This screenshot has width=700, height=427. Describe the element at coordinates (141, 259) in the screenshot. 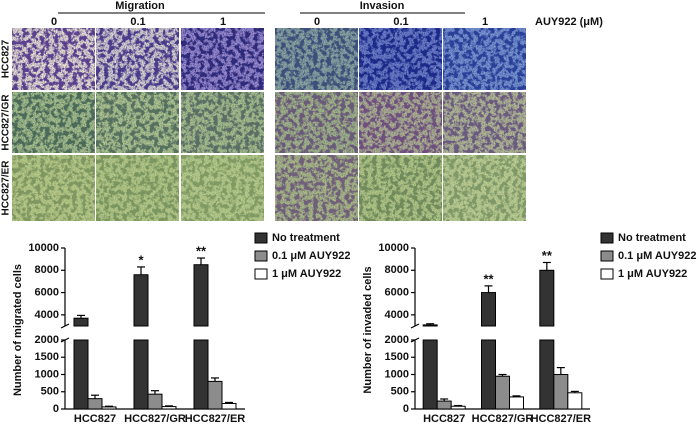

I see `significance: *` at that location.